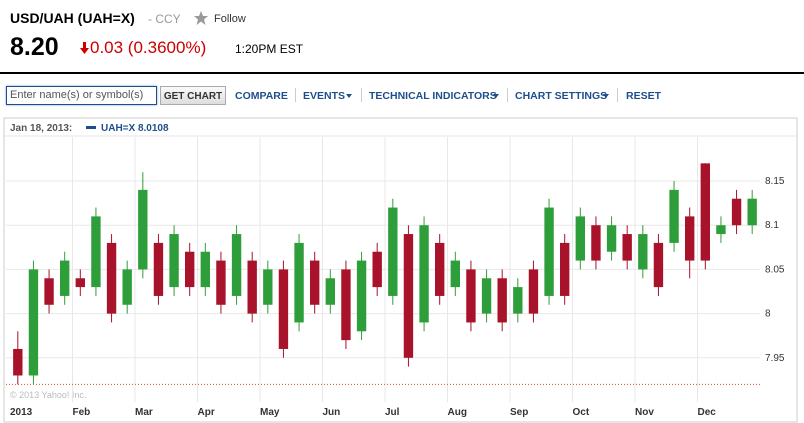 The height and width of the screenshot is (423, 804). Describe the element at coordinates (206, 412) in the screenshot. I see `x-tick-label: Apr` at that location.